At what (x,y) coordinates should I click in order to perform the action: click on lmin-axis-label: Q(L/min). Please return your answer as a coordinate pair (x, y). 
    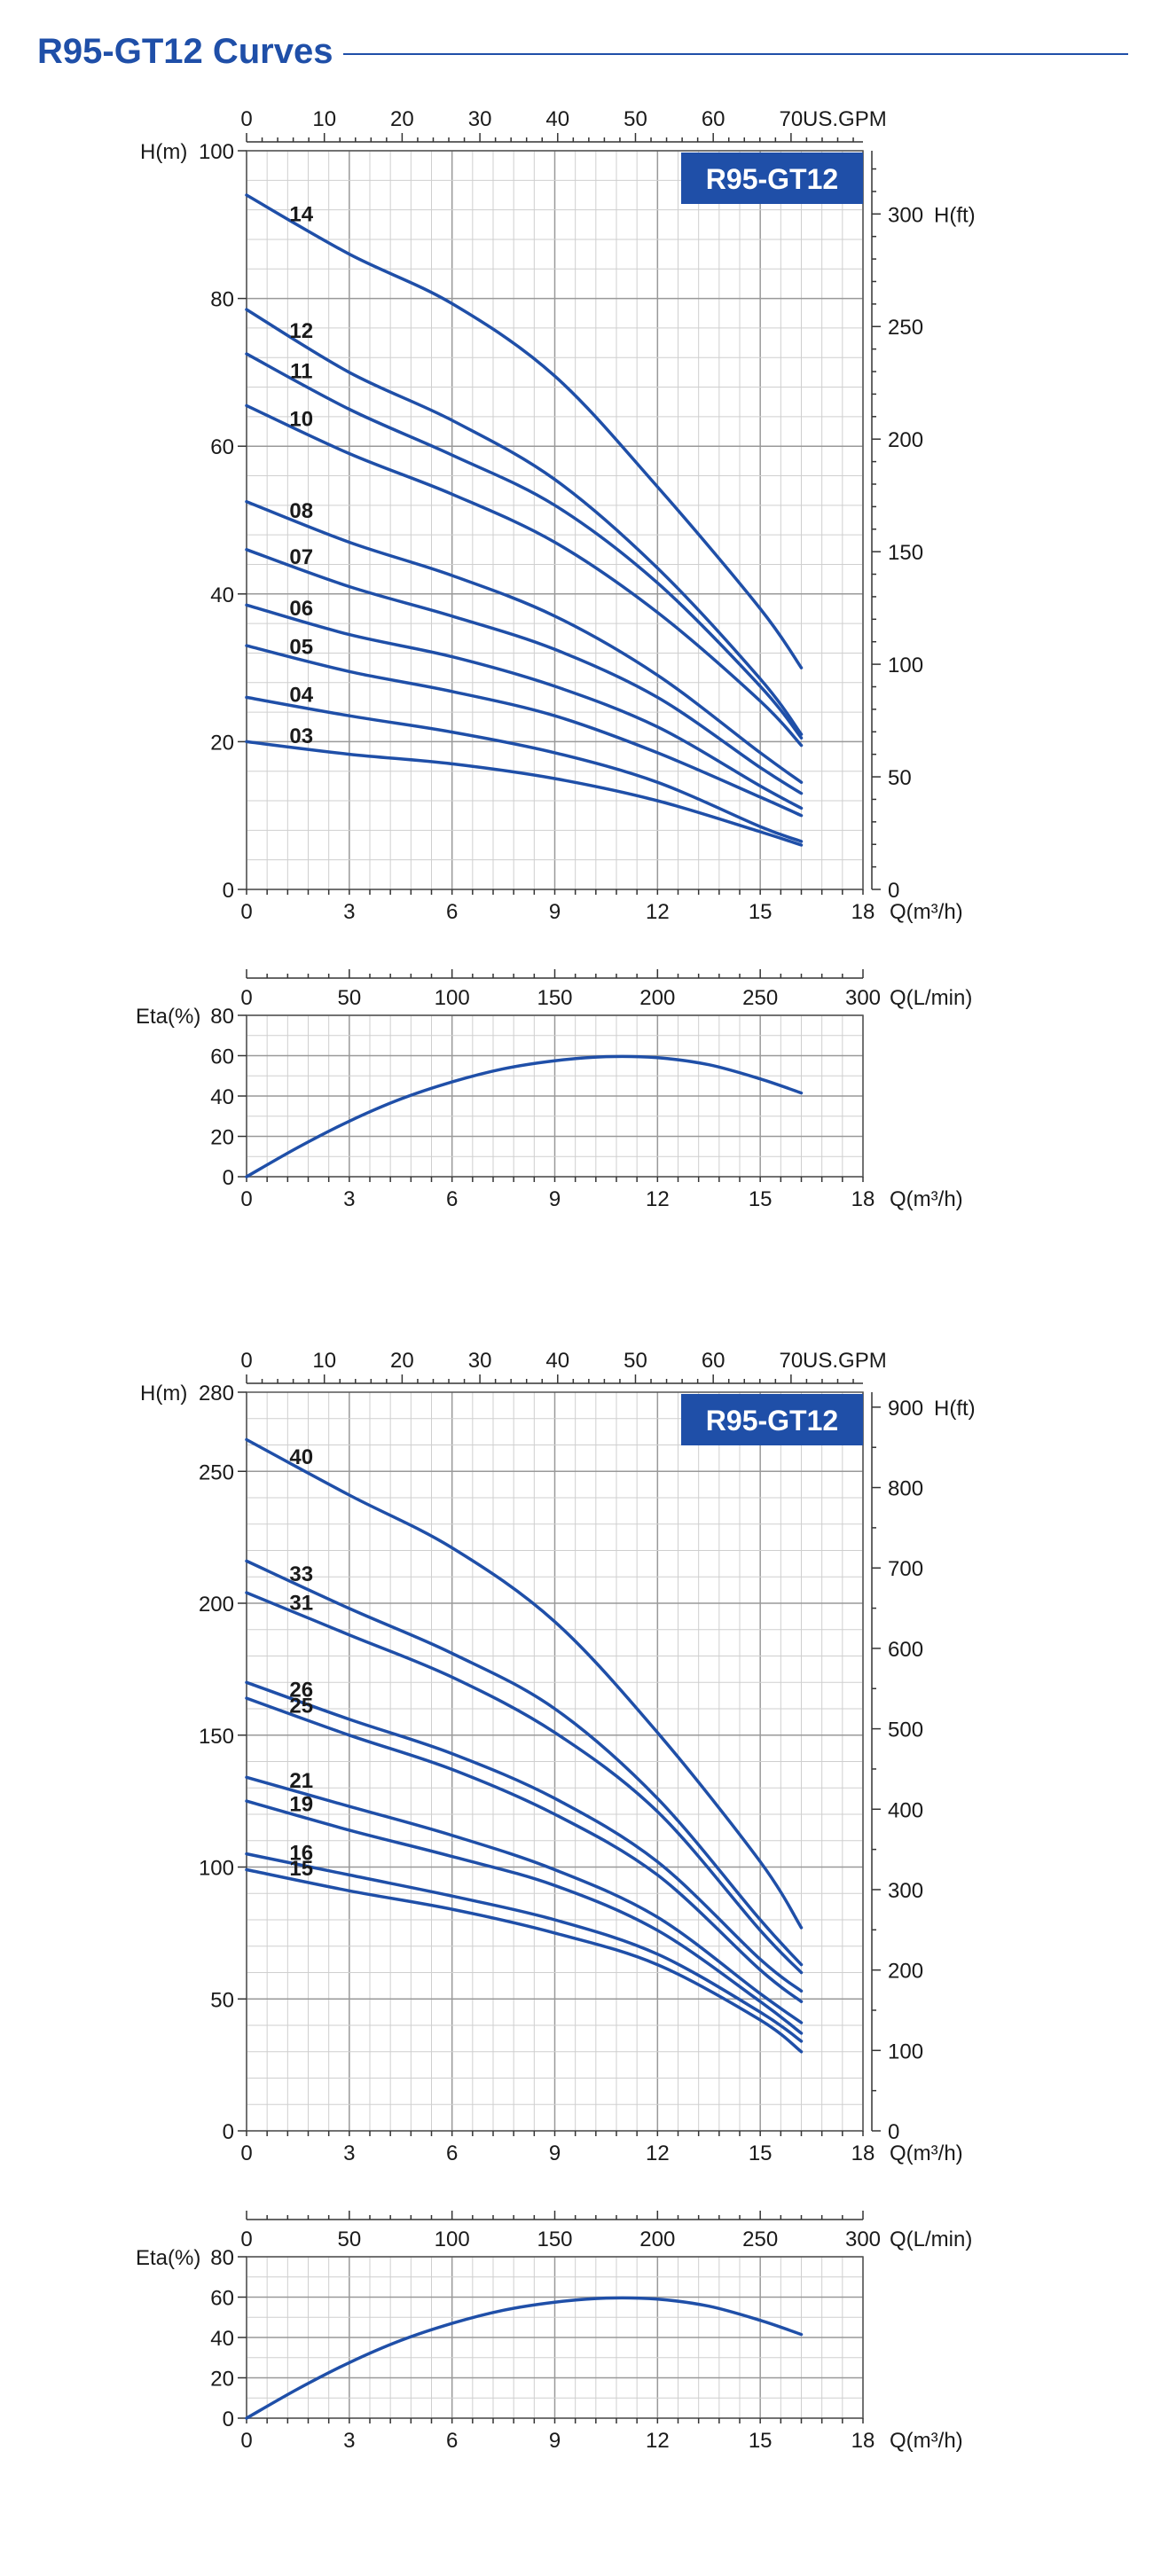
    Looking at the image, I should click on (931, 2239).